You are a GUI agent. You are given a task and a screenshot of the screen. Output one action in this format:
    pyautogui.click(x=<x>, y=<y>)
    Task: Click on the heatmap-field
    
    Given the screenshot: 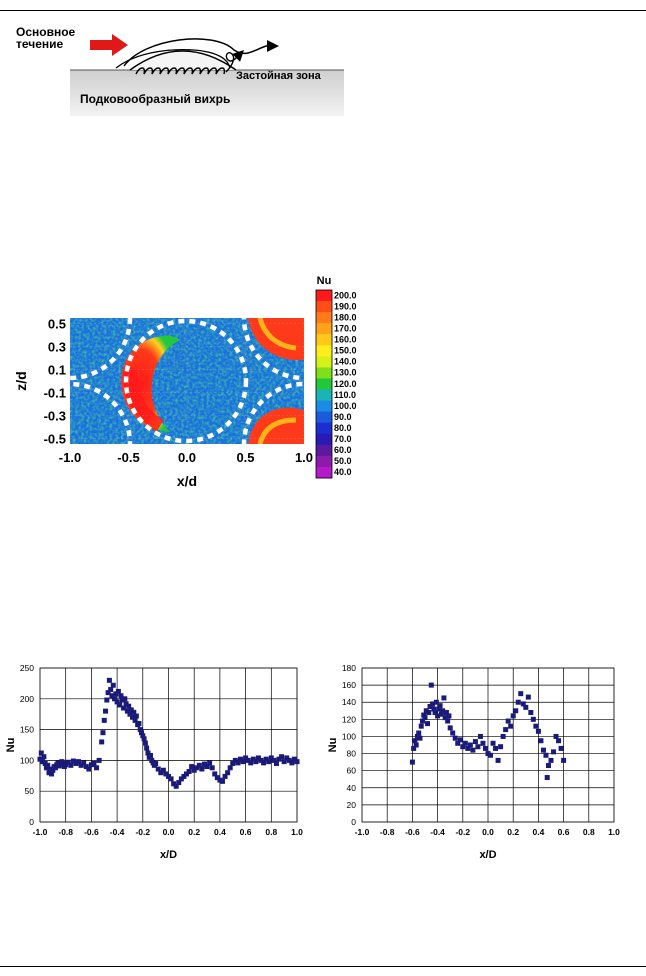 What is the action you would take?
    pyautogui.click(x=187, y=381)
    